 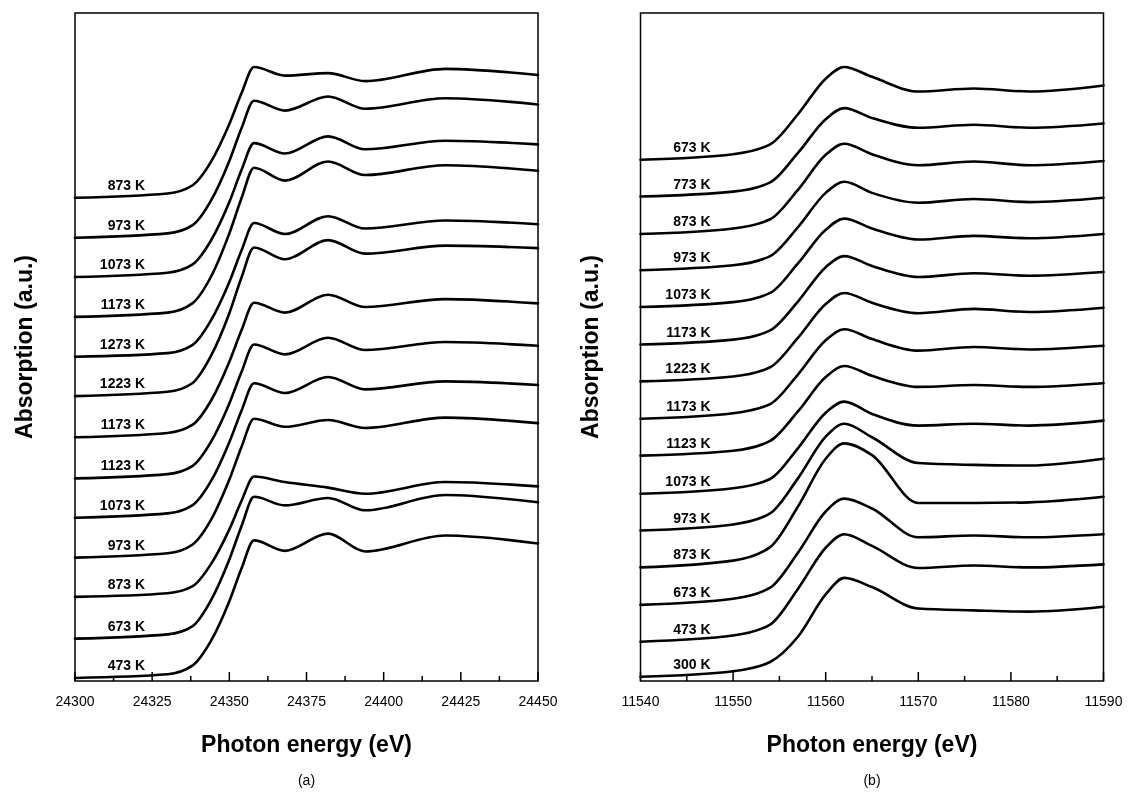 What do you see at coordinates (538, 701) in the screenshot?
I see `x-tick-label: 24450` at bounding box center [538, 701].